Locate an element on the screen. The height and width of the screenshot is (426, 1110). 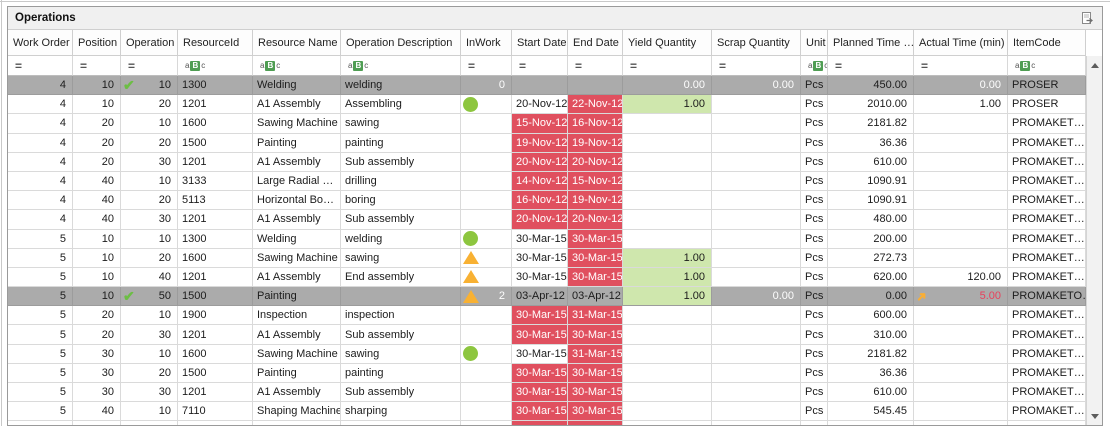
column-header-sd: Start Date is located at coordinates (540, 43).